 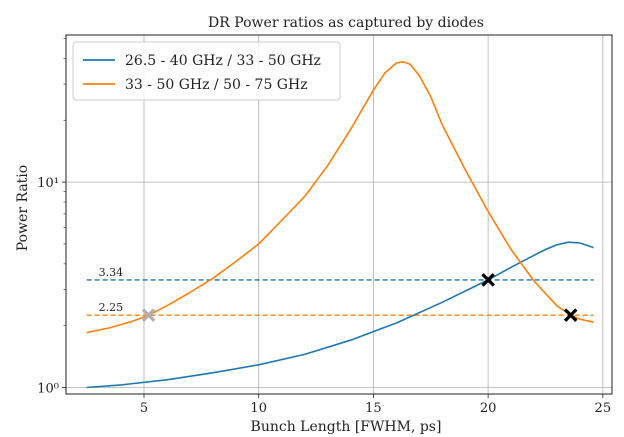 I want to click on legend-label: 26.5 - 40 GHz / 33 - 50 GHz, so click(x=223, y=61).